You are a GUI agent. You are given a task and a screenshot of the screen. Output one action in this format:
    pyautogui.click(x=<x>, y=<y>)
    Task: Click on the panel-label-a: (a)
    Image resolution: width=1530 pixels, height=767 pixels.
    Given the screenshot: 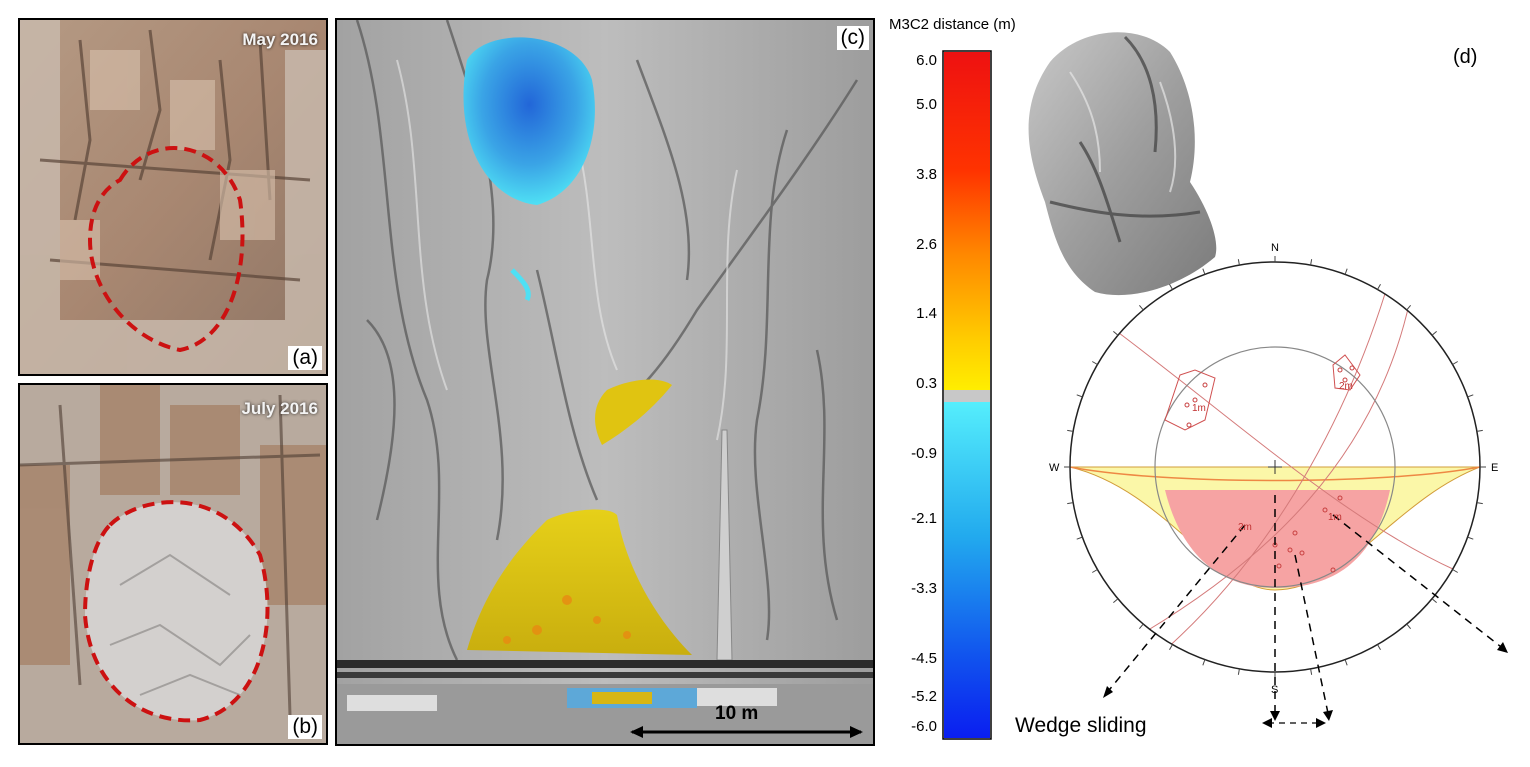 What is the action you would take?
    pyautogui.click(x=305, y=358)
    